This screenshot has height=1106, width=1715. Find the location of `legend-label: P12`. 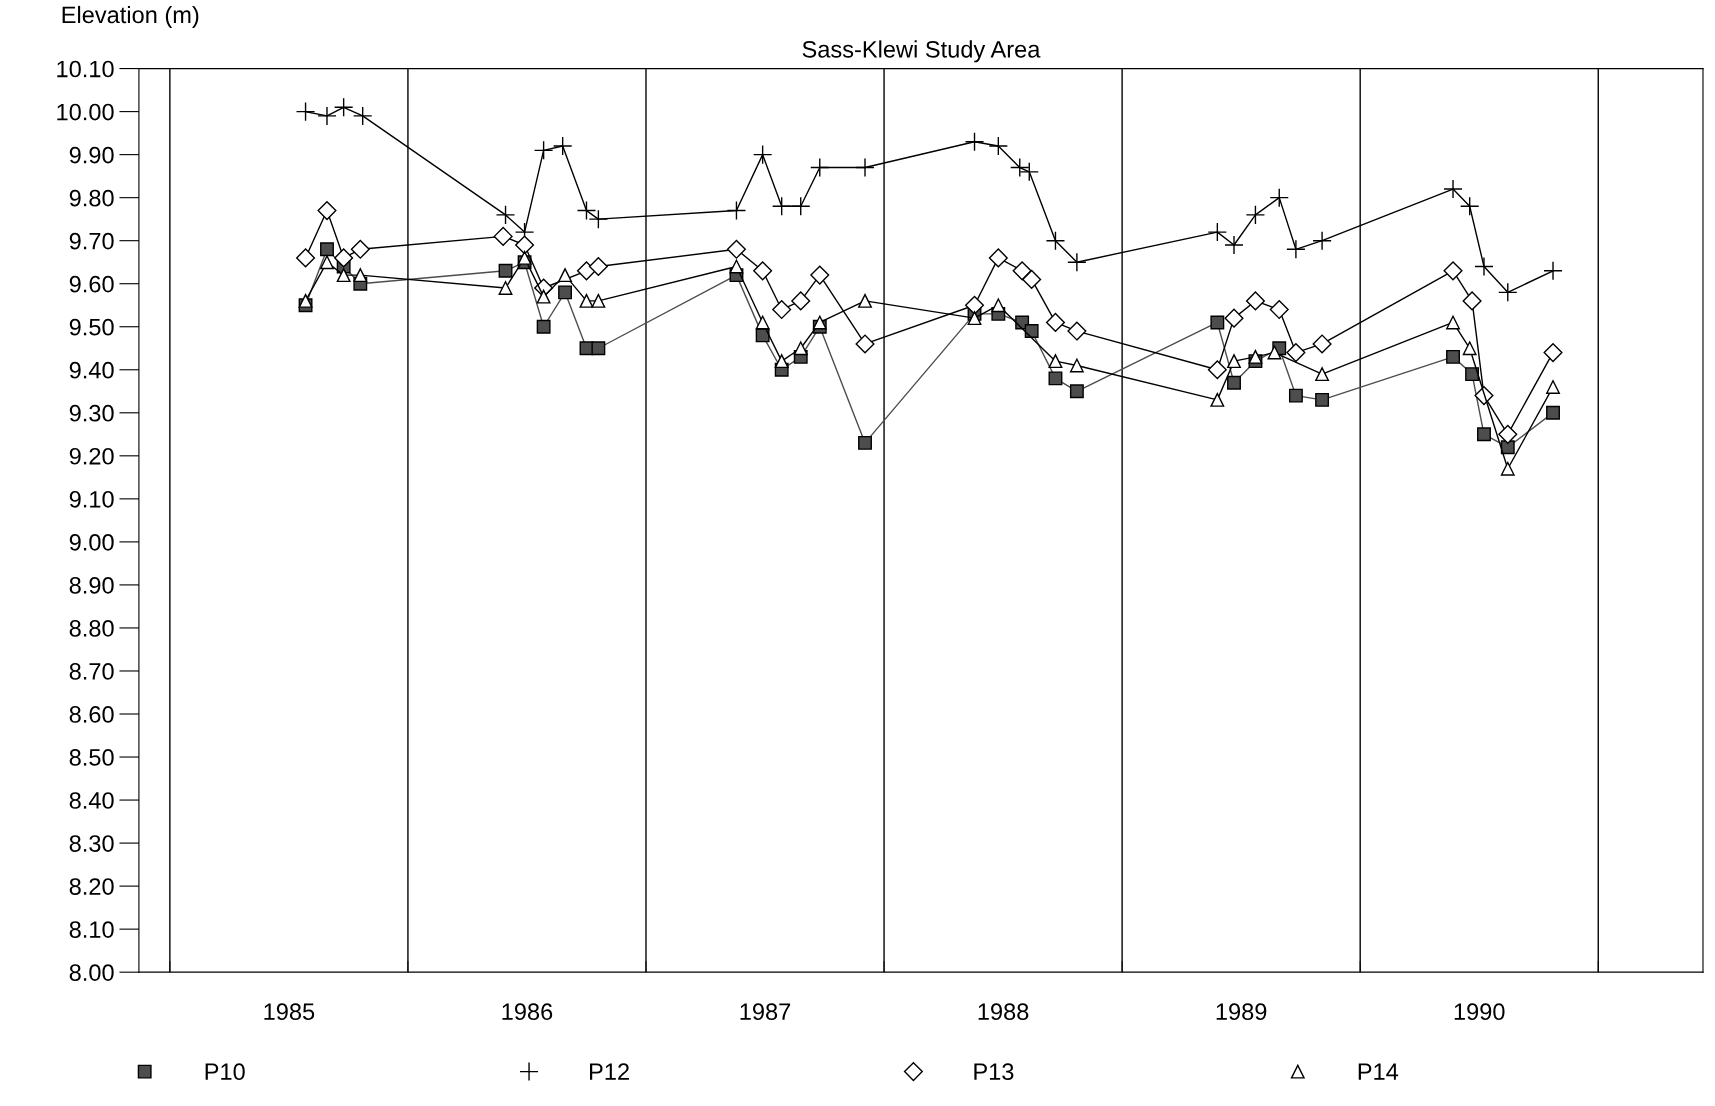

legend-label: P12 is located at coordinates (609, 1071).